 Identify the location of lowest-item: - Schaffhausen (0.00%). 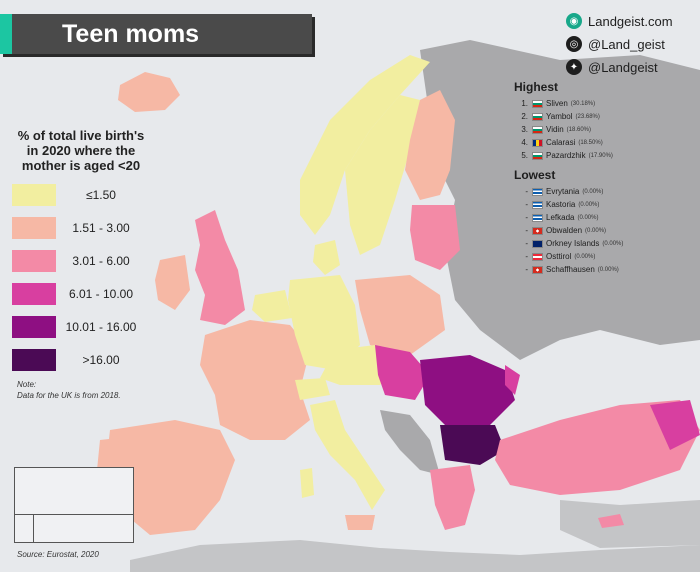
(568, 269).